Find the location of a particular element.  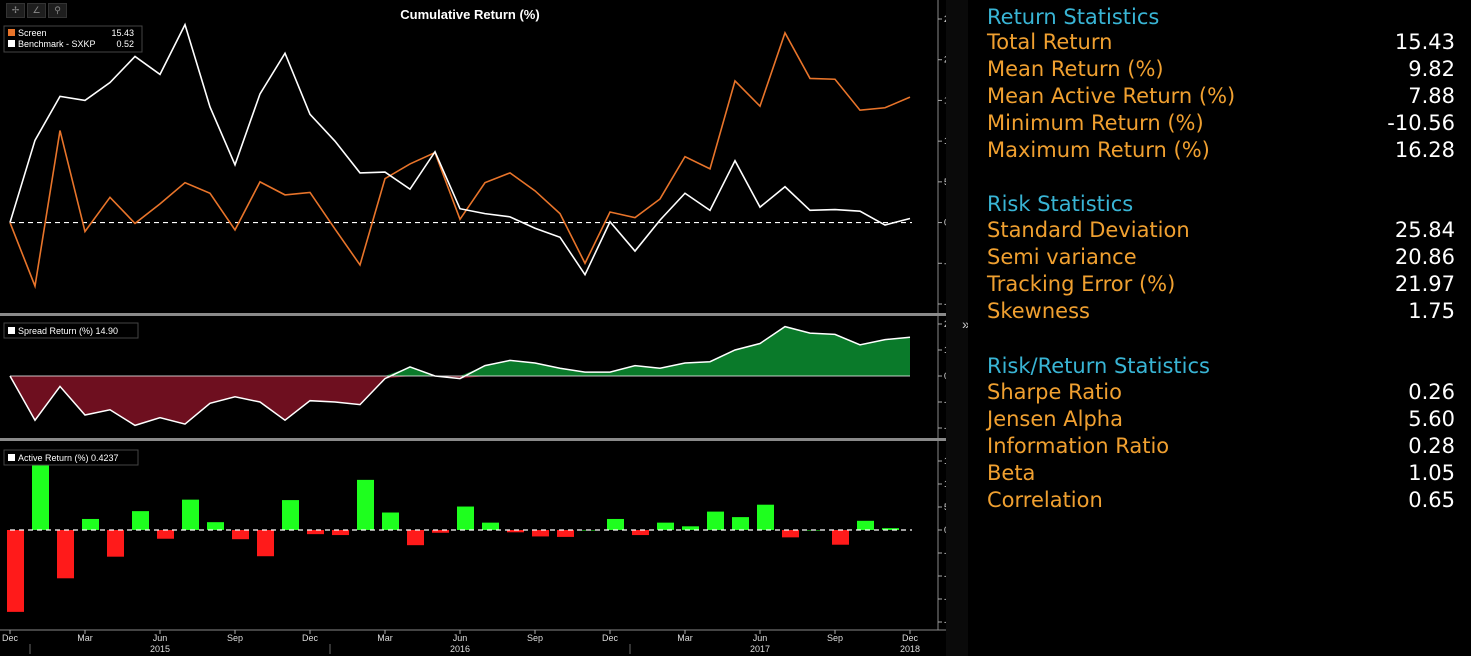

stat-label: Beta is located at coordinates (1011, 473).